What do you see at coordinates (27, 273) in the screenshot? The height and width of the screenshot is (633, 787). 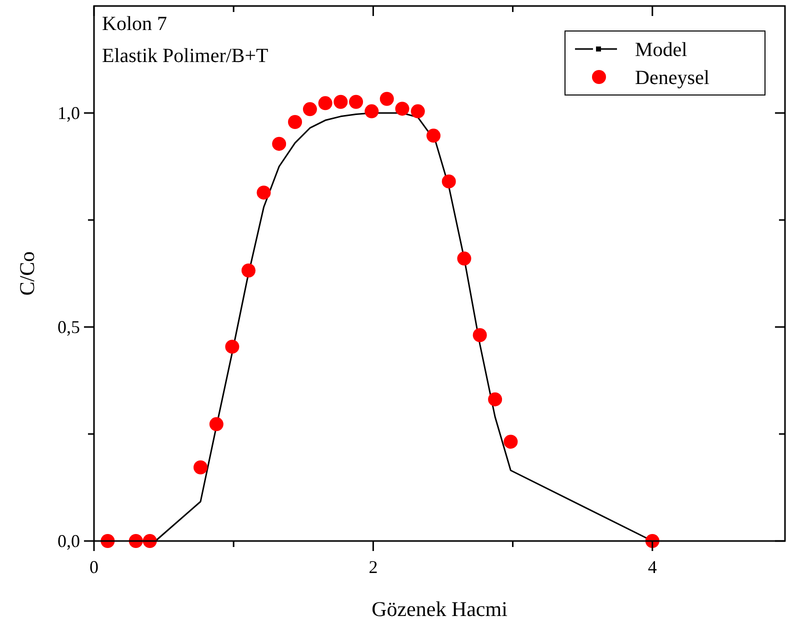 I see `y-axis-title: C/Co` at bounding box center [27, 273].